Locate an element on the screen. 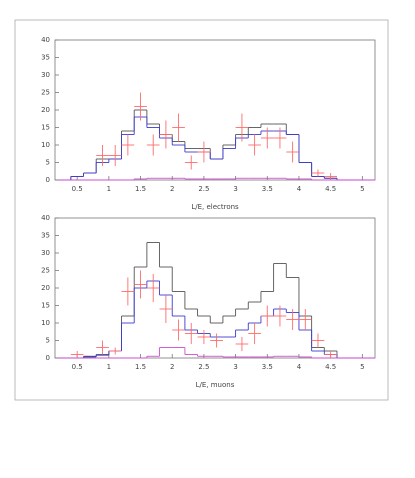 This screenshot has width=415, height=478. x-axis-label: L/E, muons is located at coordinates (215, 385).